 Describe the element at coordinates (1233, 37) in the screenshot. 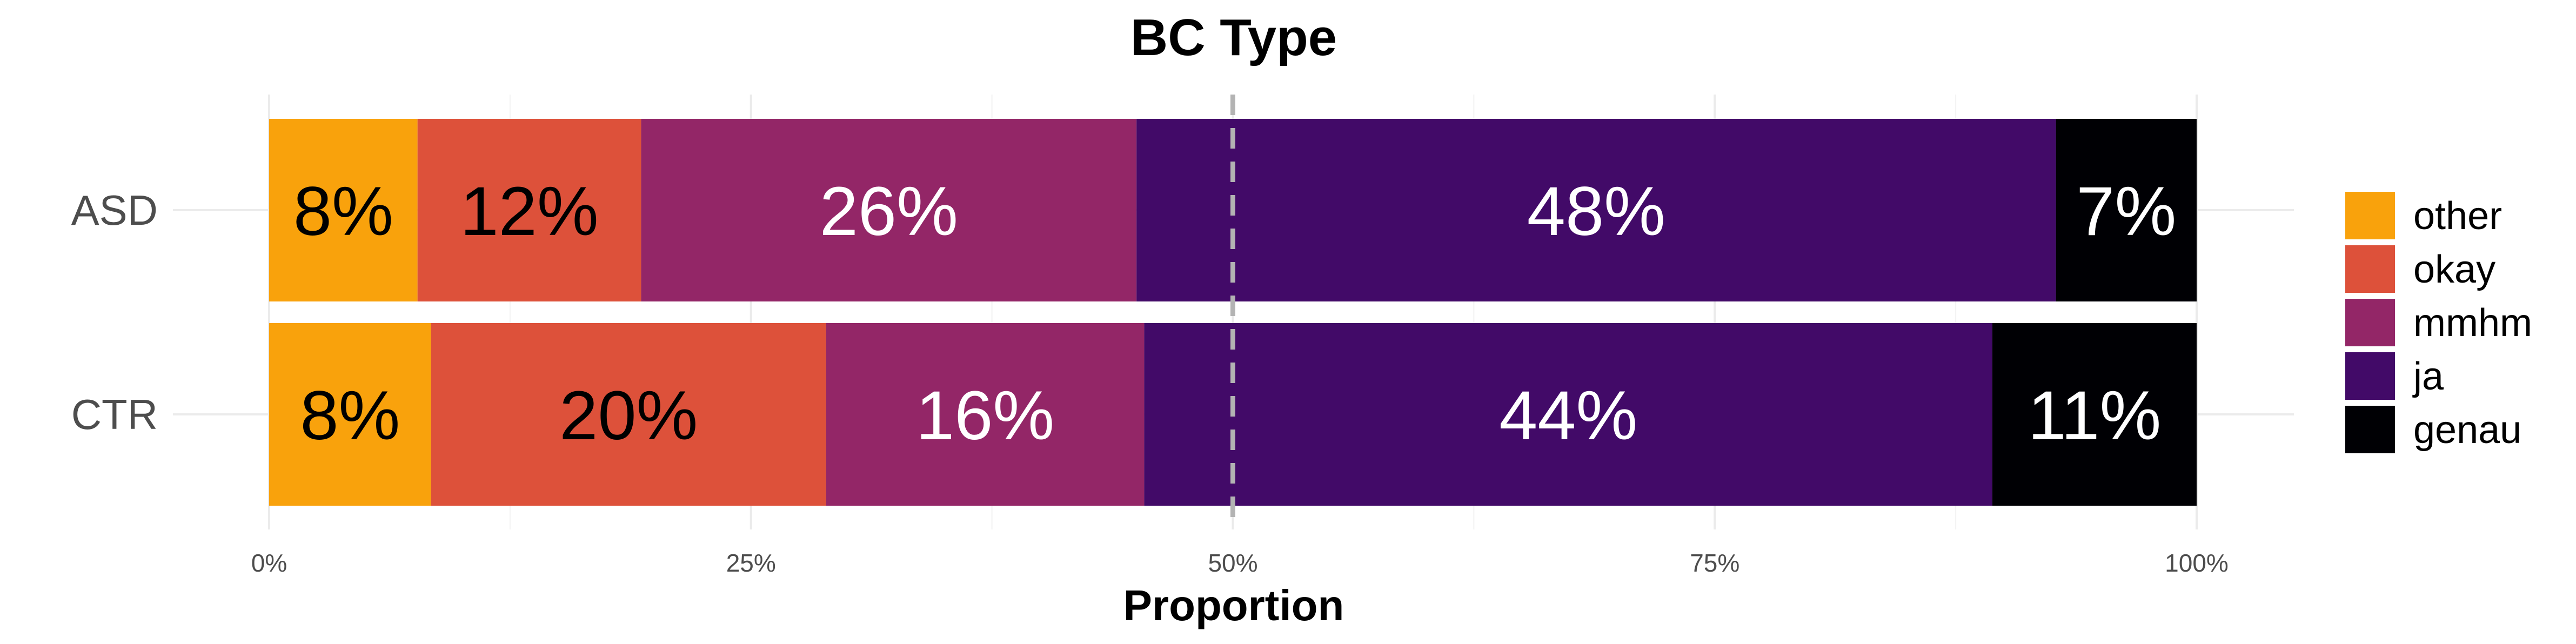

I see `chart-title: BC Type` at that location.